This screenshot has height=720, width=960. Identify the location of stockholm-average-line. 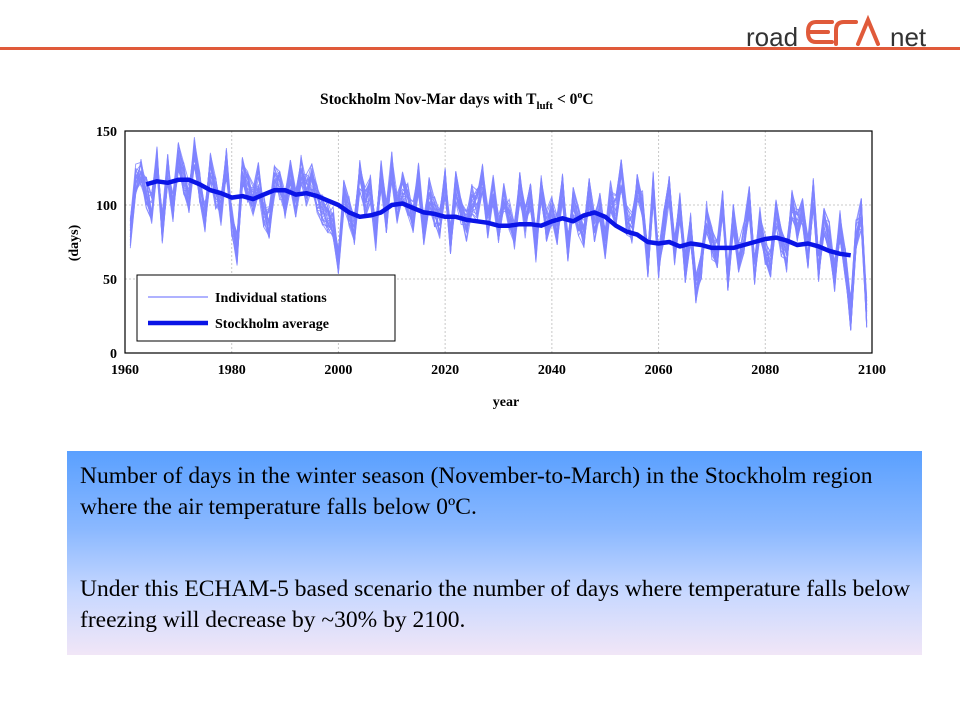
(498, 217).